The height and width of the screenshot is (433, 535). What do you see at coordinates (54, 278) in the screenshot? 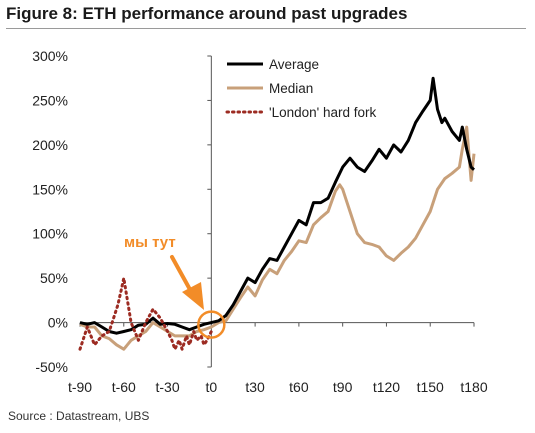
I see `y-tick-label: 50%` at bounding box center [54, 278].